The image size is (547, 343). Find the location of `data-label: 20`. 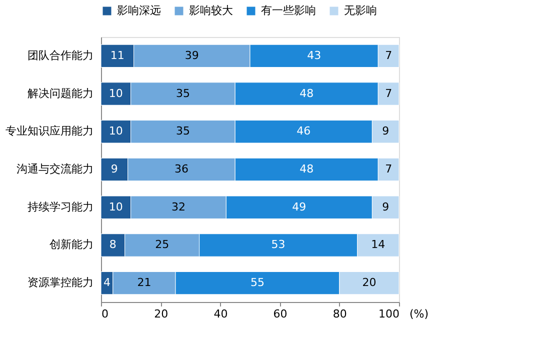

data-label: 20 is located at coordinates (369, 283).